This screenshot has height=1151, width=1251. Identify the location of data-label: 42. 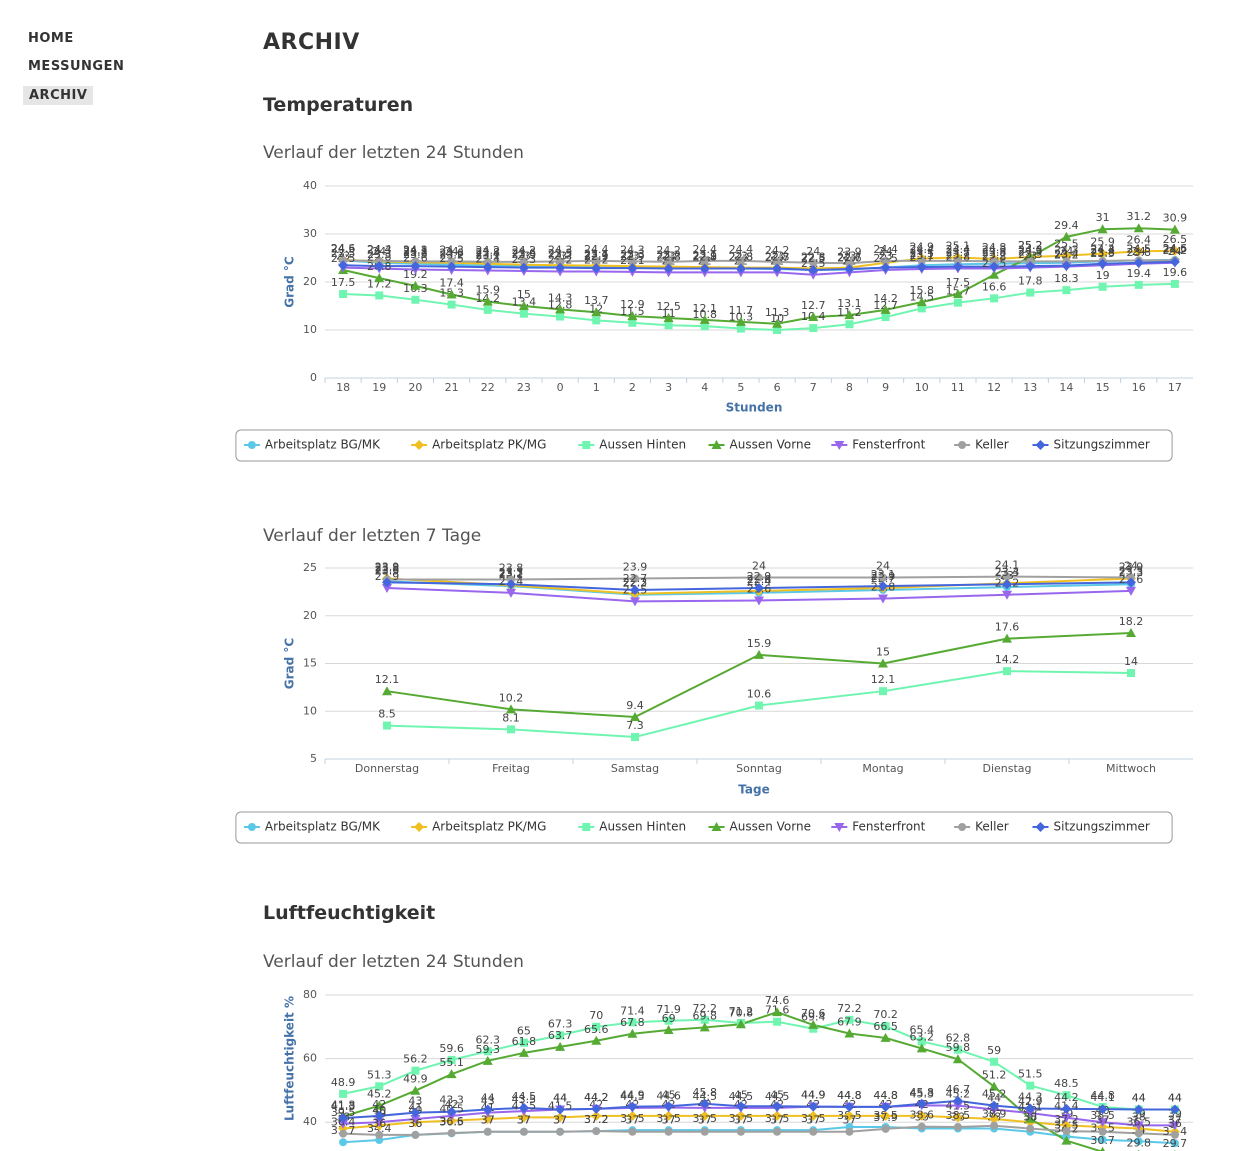
(379, 1104).